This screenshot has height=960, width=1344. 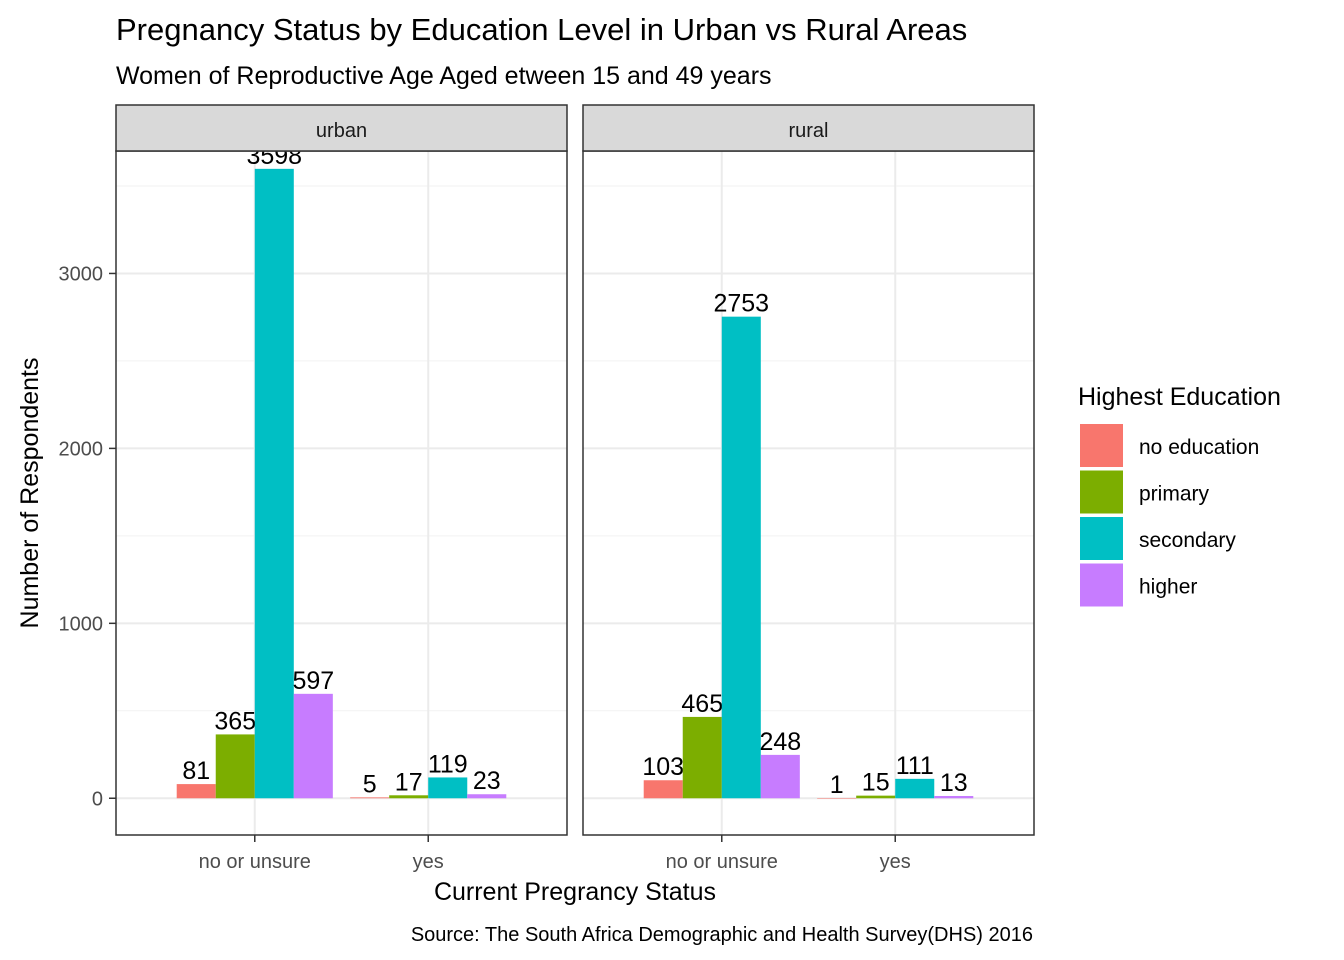 What do you see at coordinates (487, 781) in the screenshot?
I see `data-label: 23` at bounding box center [487, 781].